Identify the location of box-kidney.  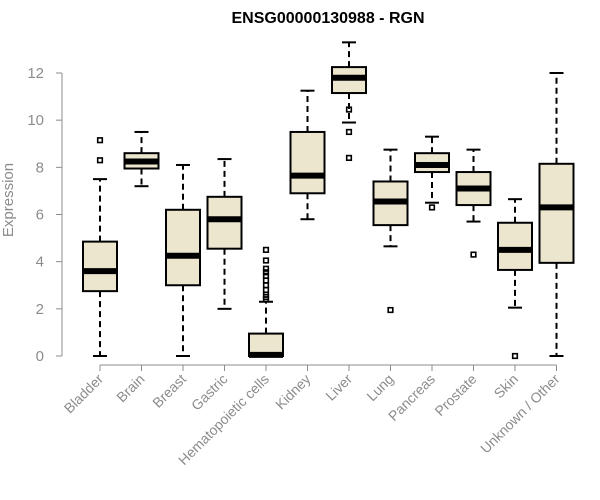
(307, 155).